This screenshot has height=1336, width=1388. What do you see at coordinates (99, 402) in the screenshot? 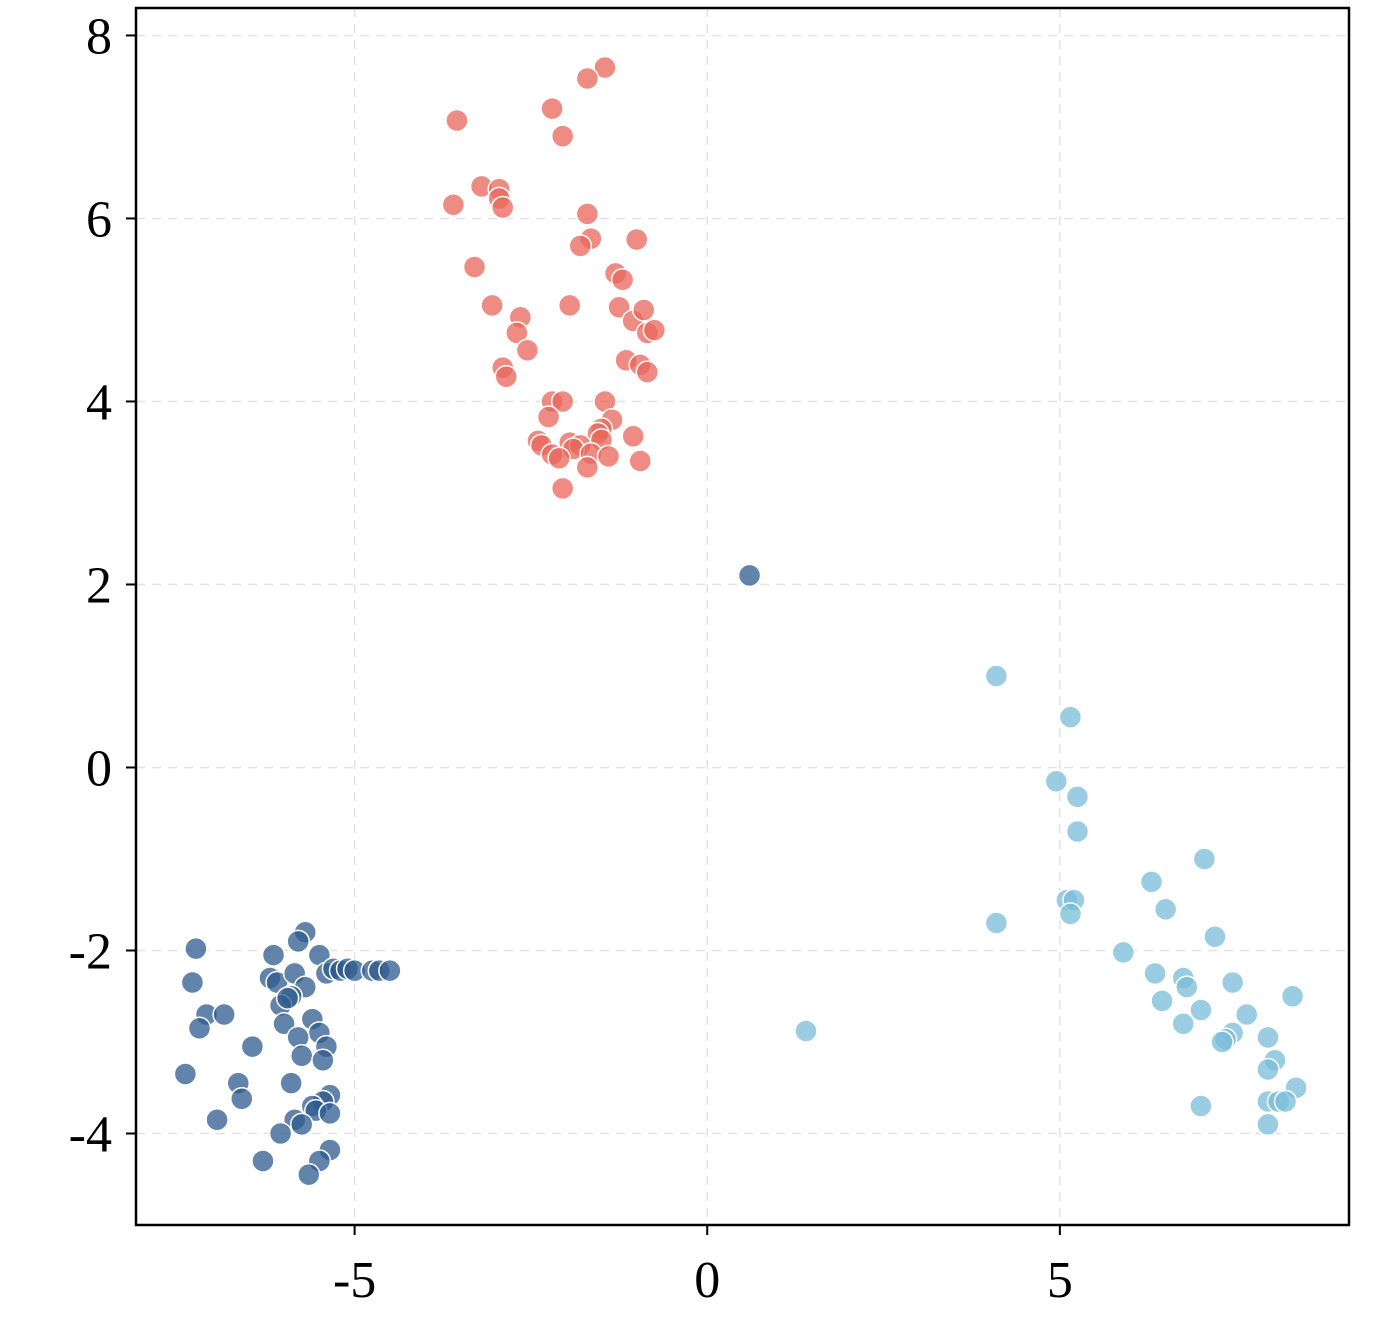
I see `y-tick-label: 4` at bounding box center [99, 402].